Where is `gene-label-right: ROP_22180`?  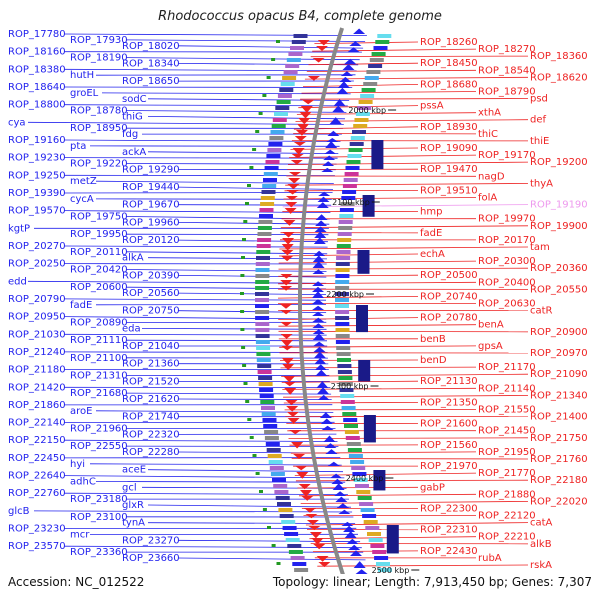
gene-label-right: ROP_22180 is located at coordinates (559, 480).